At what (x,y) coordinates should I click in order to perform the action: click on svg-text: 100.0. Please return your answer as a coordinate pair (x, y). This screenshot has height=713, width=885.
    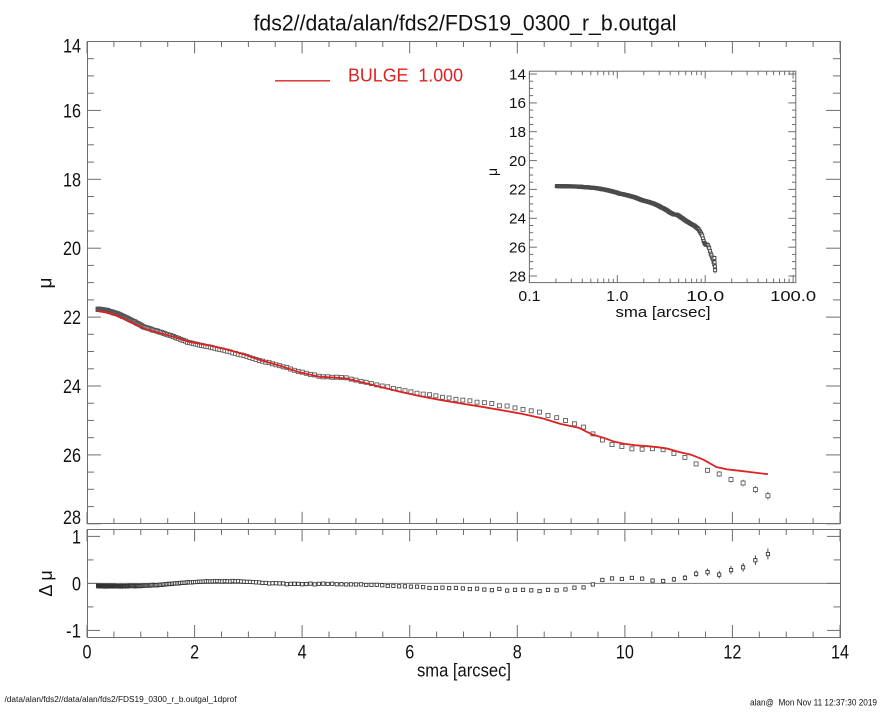
    Looking at the image, I should click on (793, 296).